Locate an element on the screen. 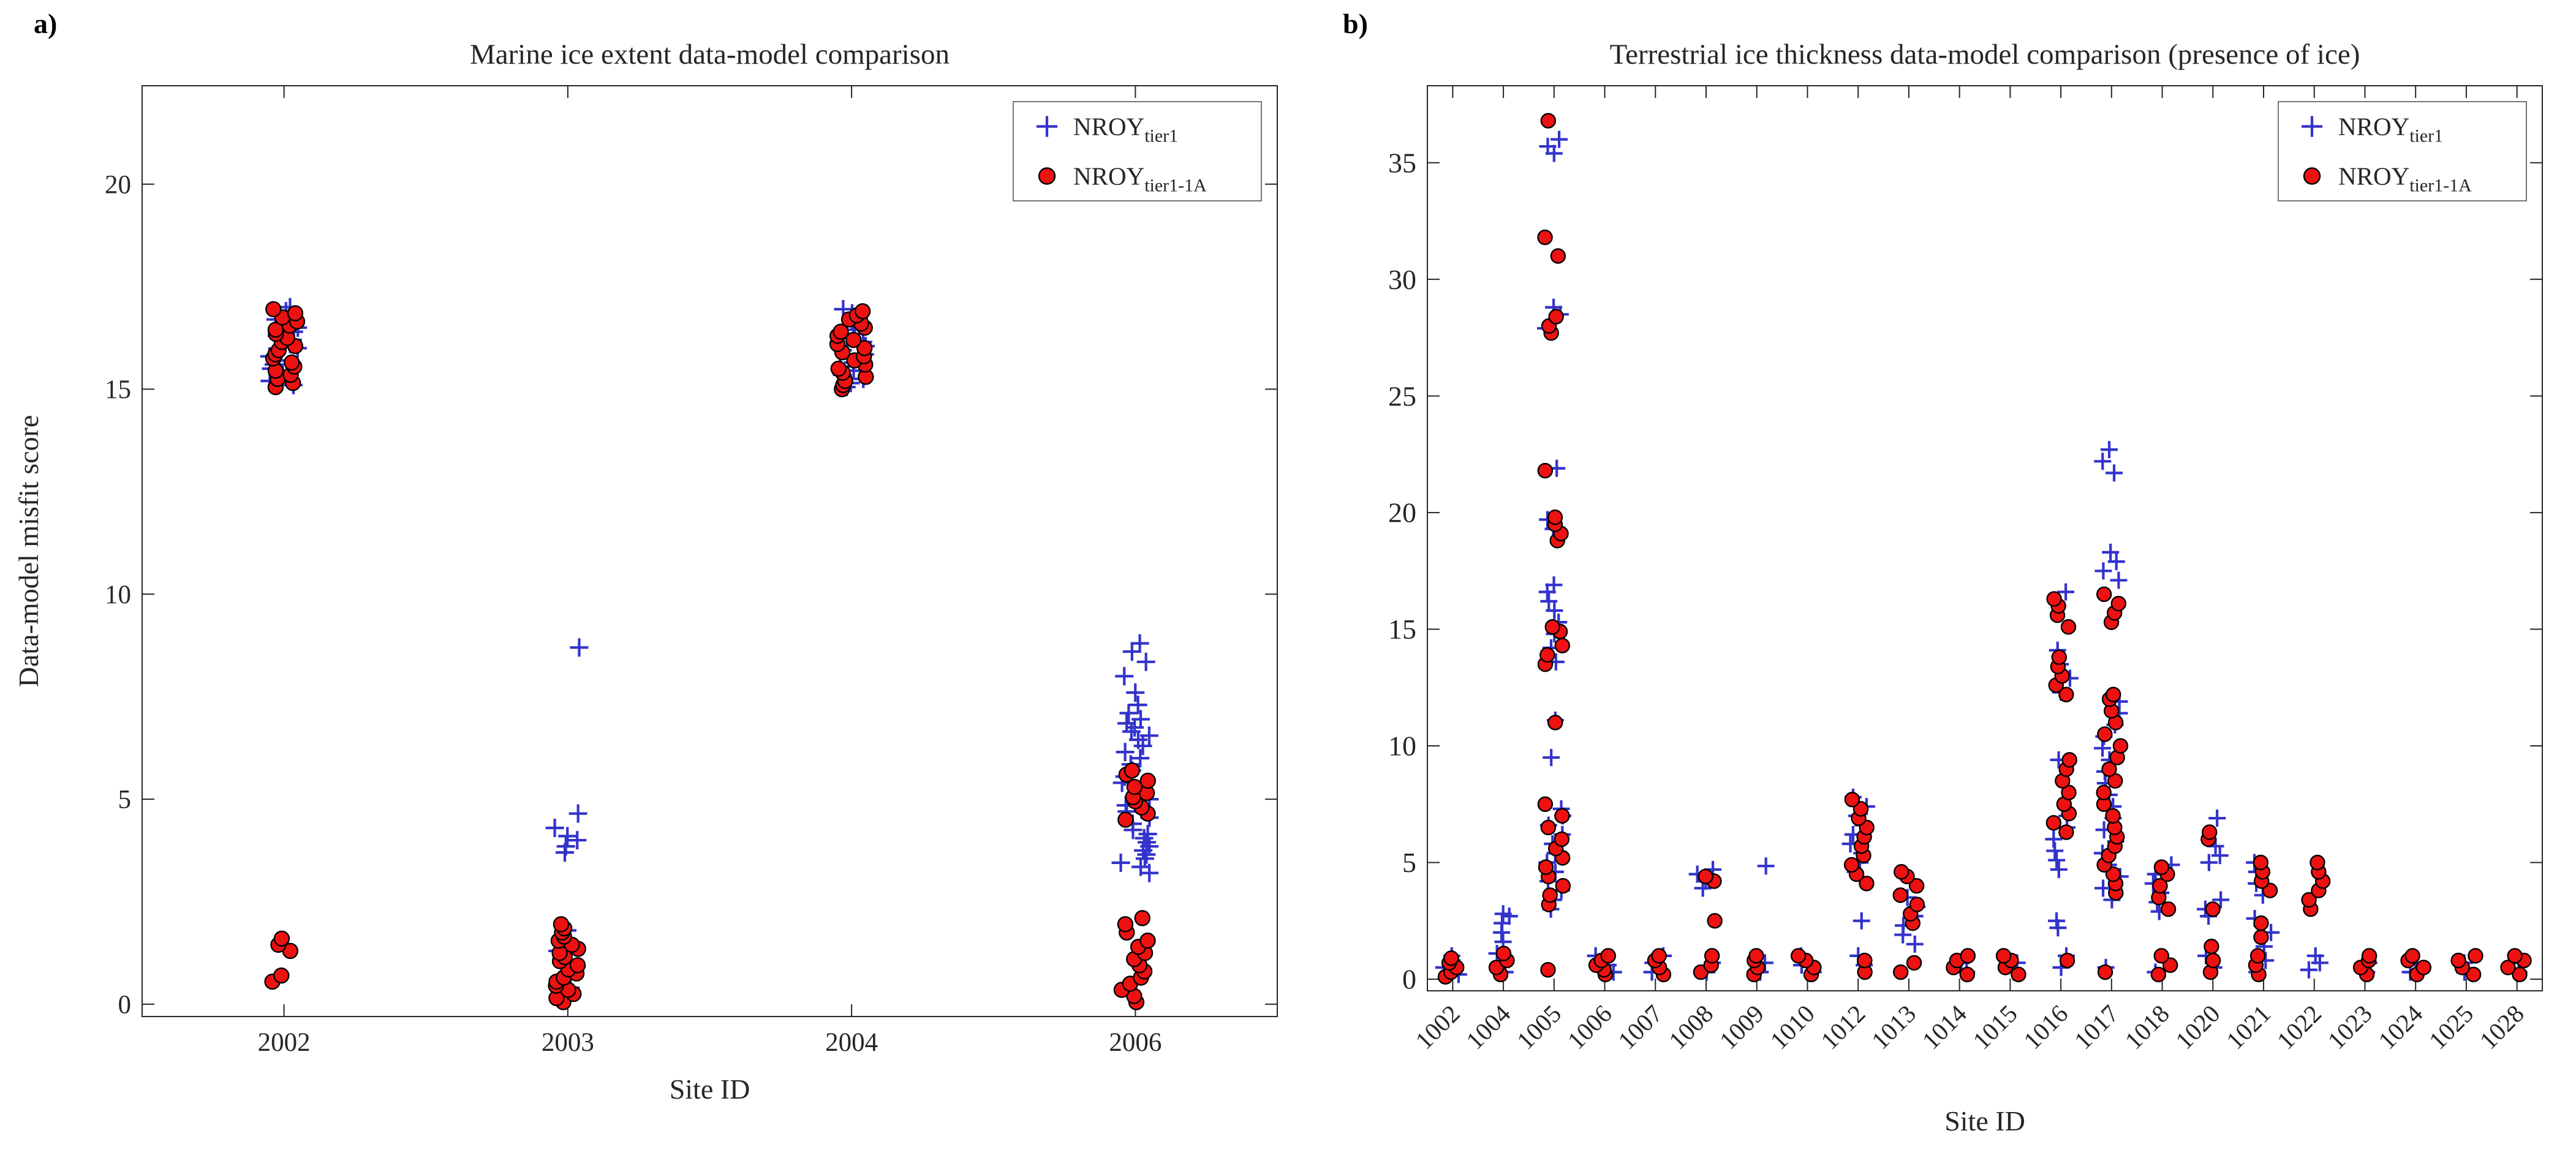 The width and height of the screenshot is (2576, 1169). x-tick-label: 1021 is located at coordinates (2248, 1027).